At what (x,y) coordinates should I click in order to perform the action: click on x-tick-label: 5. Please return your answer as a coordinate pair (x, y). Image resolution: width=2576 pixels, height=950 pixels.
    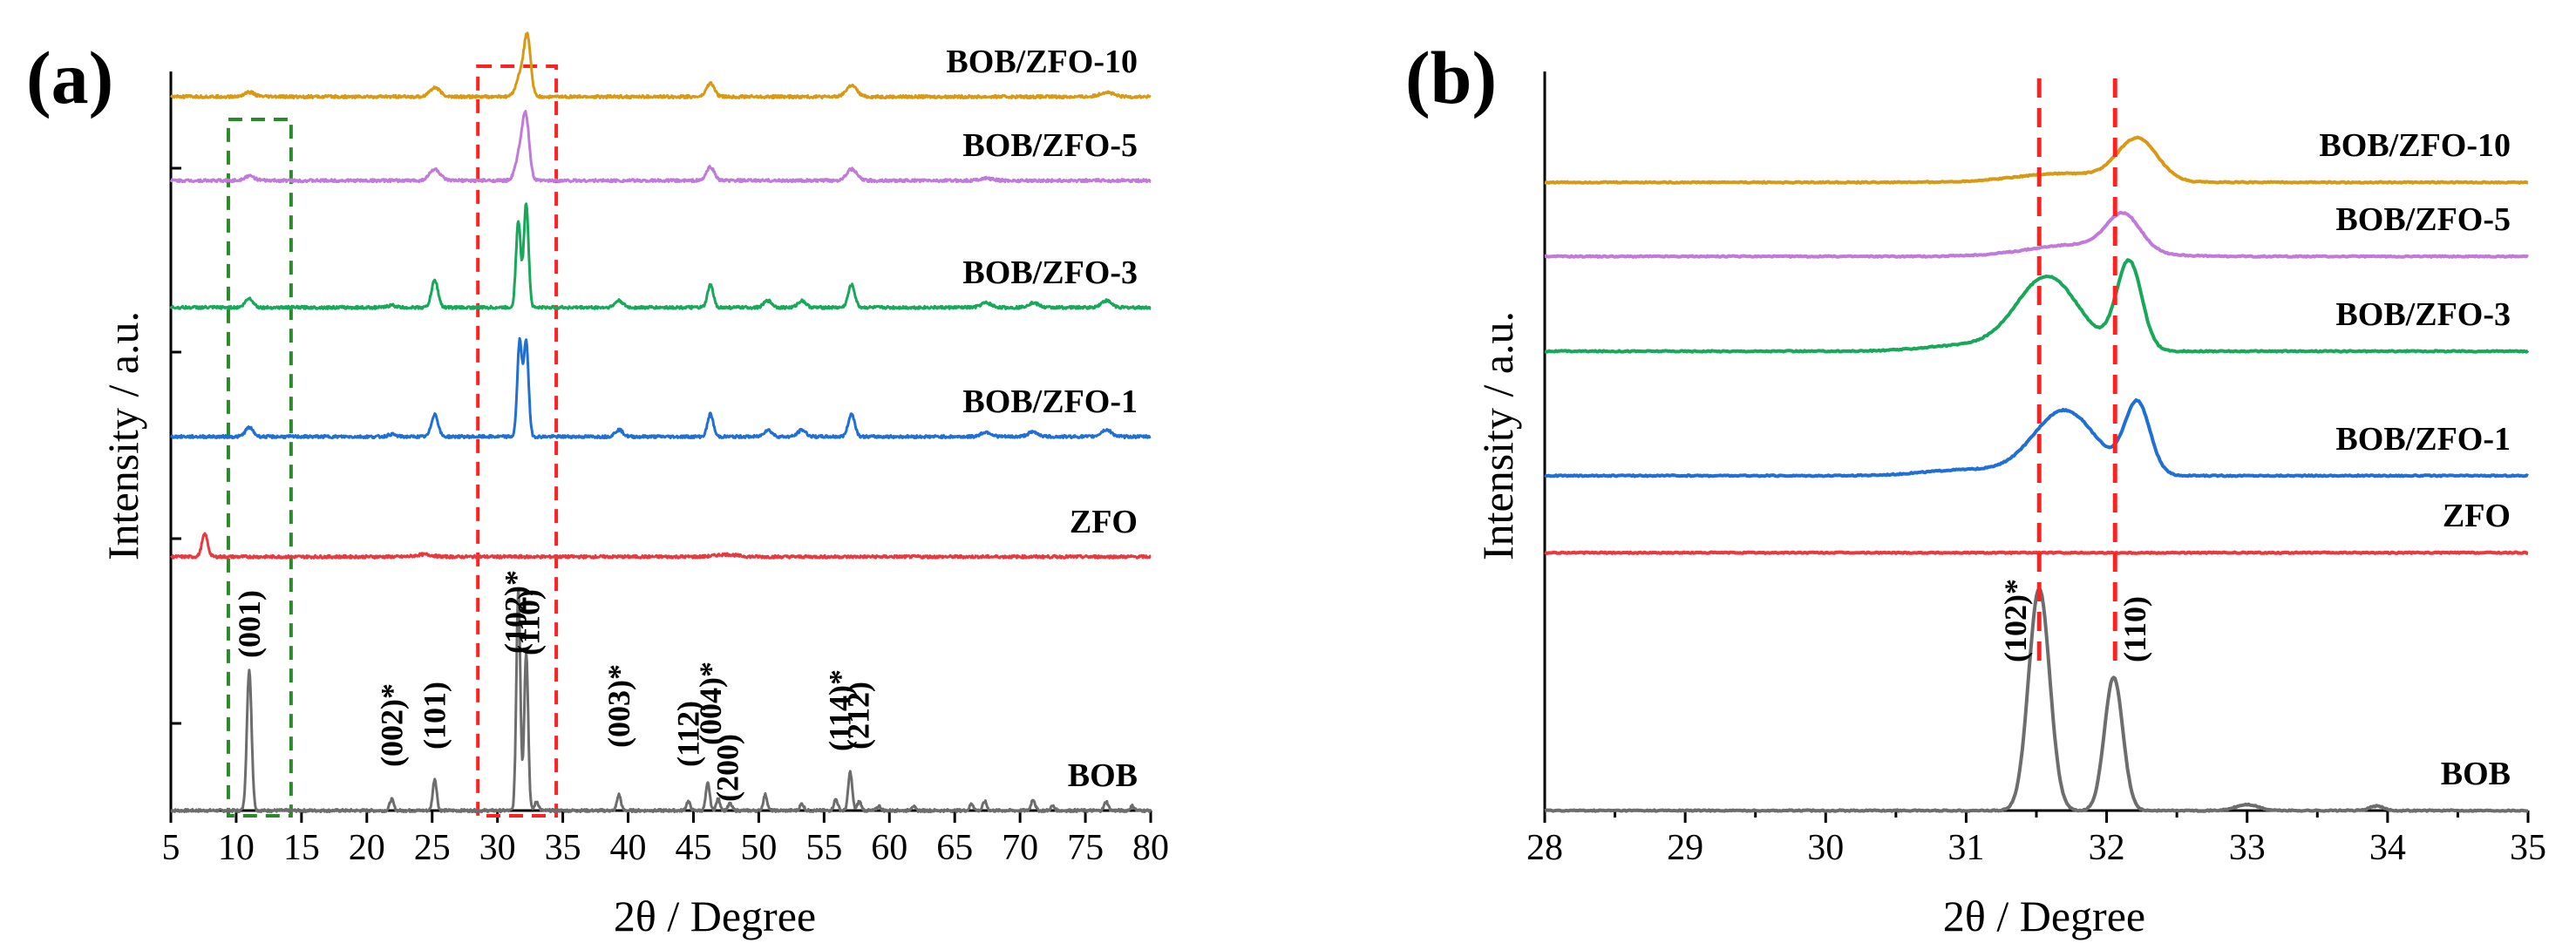
    Looking at the image, I should click on (171, 848).